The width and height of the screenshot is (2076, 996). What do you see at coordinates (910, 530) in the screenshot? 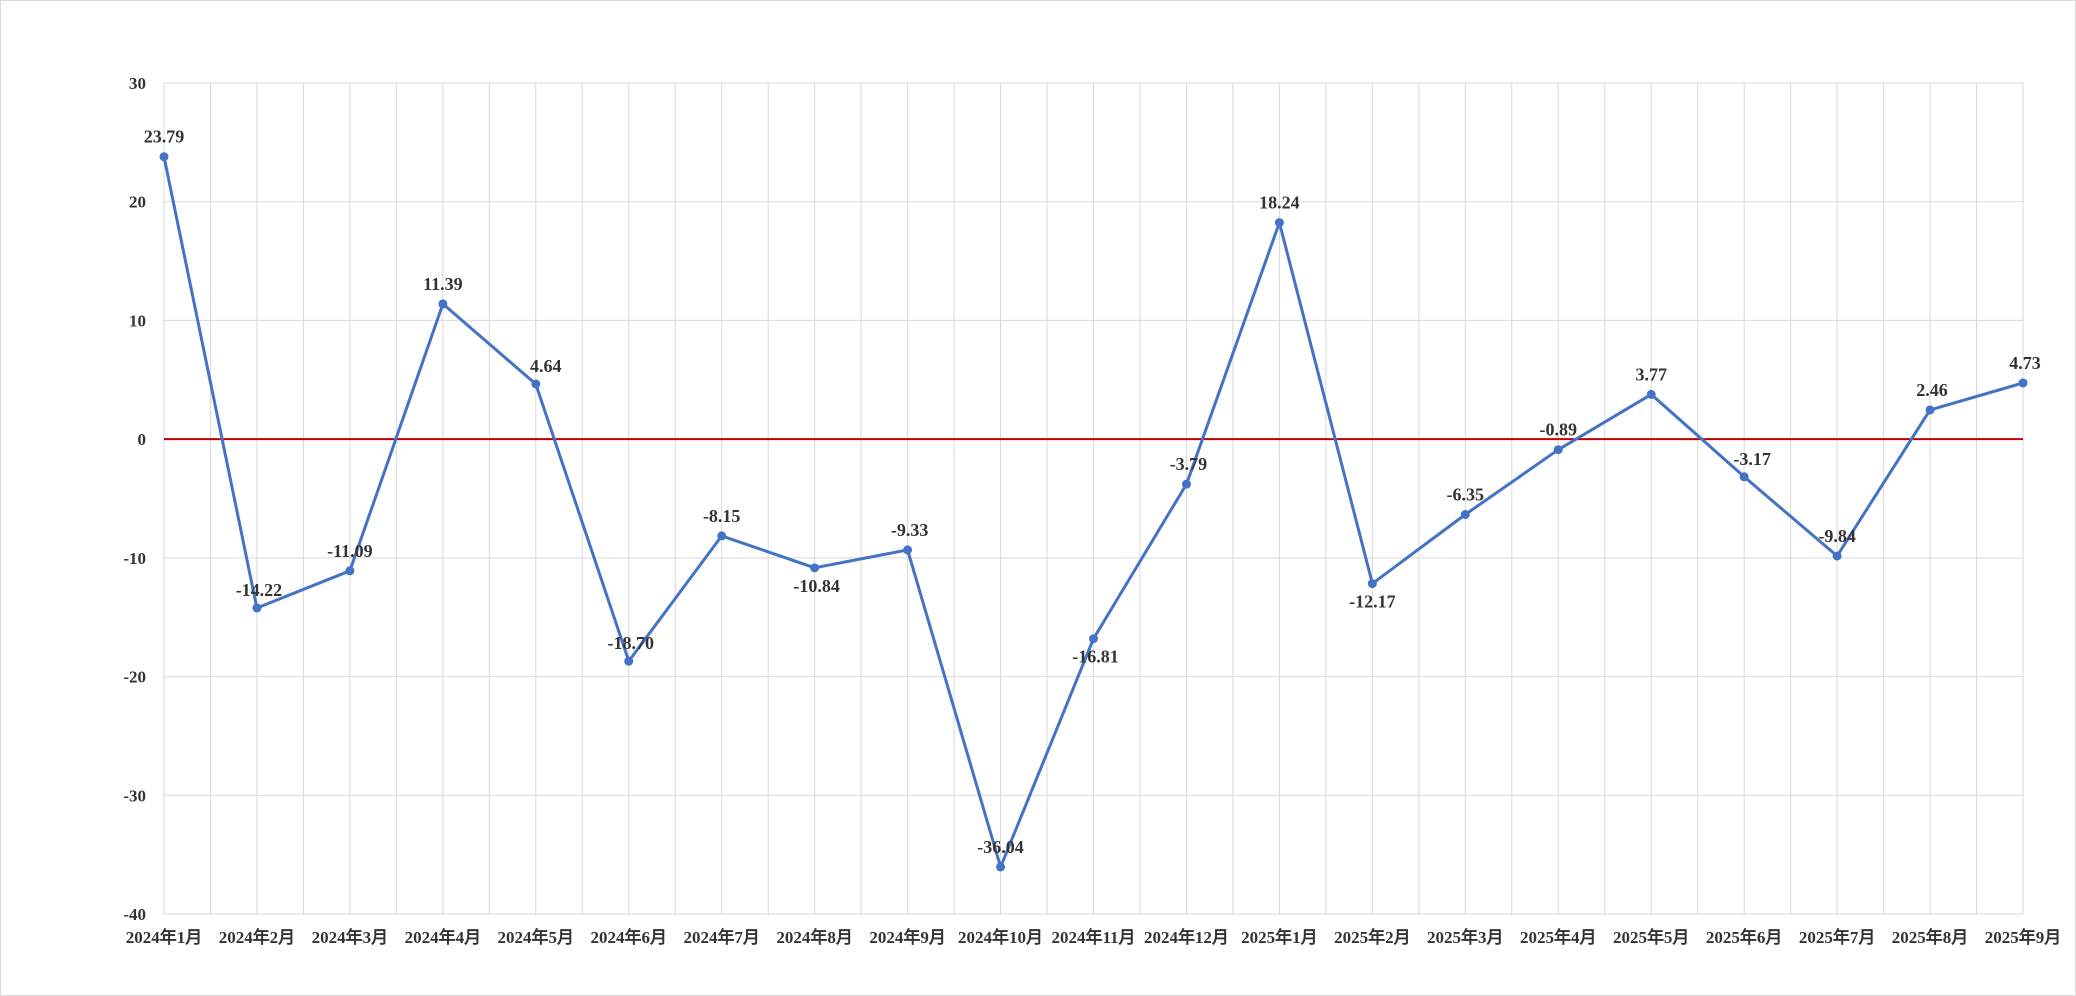
I see `data-label: -9.33` at bounding box center [910, 530].